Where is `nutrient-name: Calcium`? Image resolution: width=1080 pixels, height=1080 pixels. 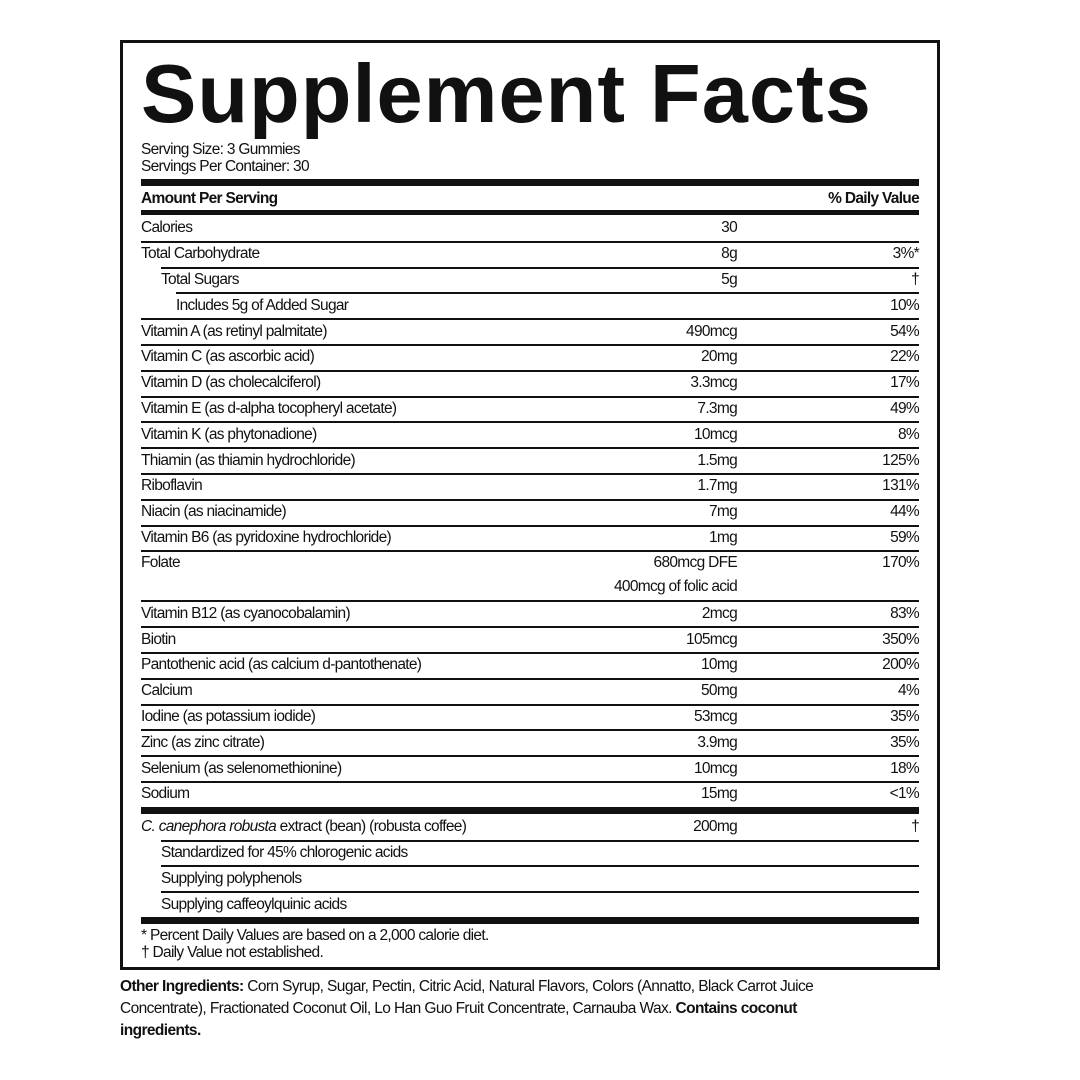 nutrient-name: Calcium is located at coordinates (530, 690).